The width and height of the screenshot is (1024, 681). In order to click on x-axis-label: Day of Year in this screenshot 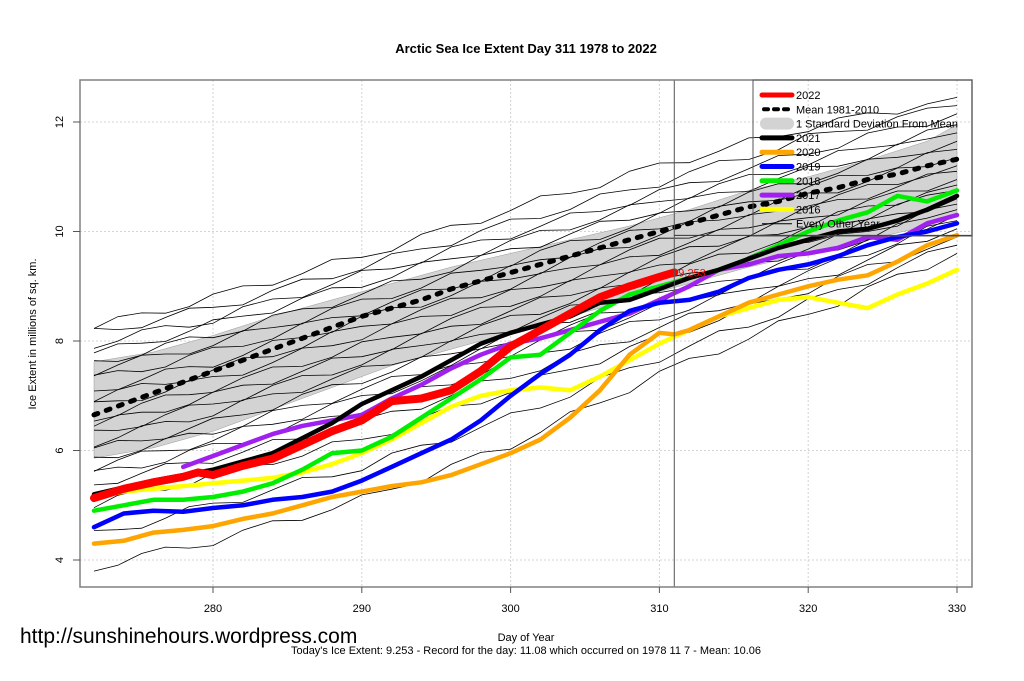, I will do `click(526, 638)`.